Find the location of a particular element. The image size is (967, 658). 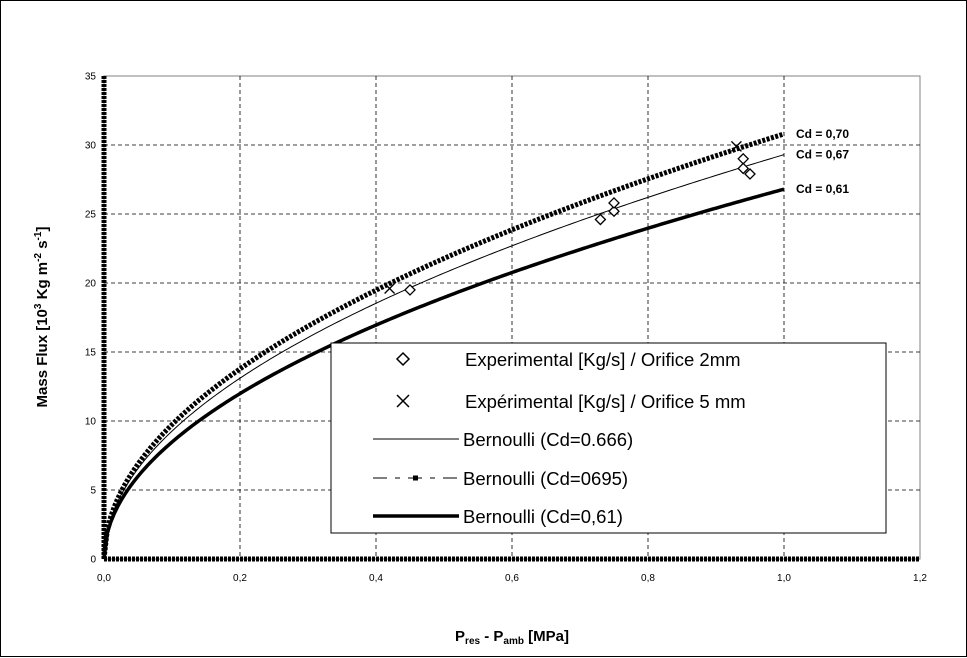

legend-label: Bernoulli (Cd=0.666) is located at coordinates (548, 439).